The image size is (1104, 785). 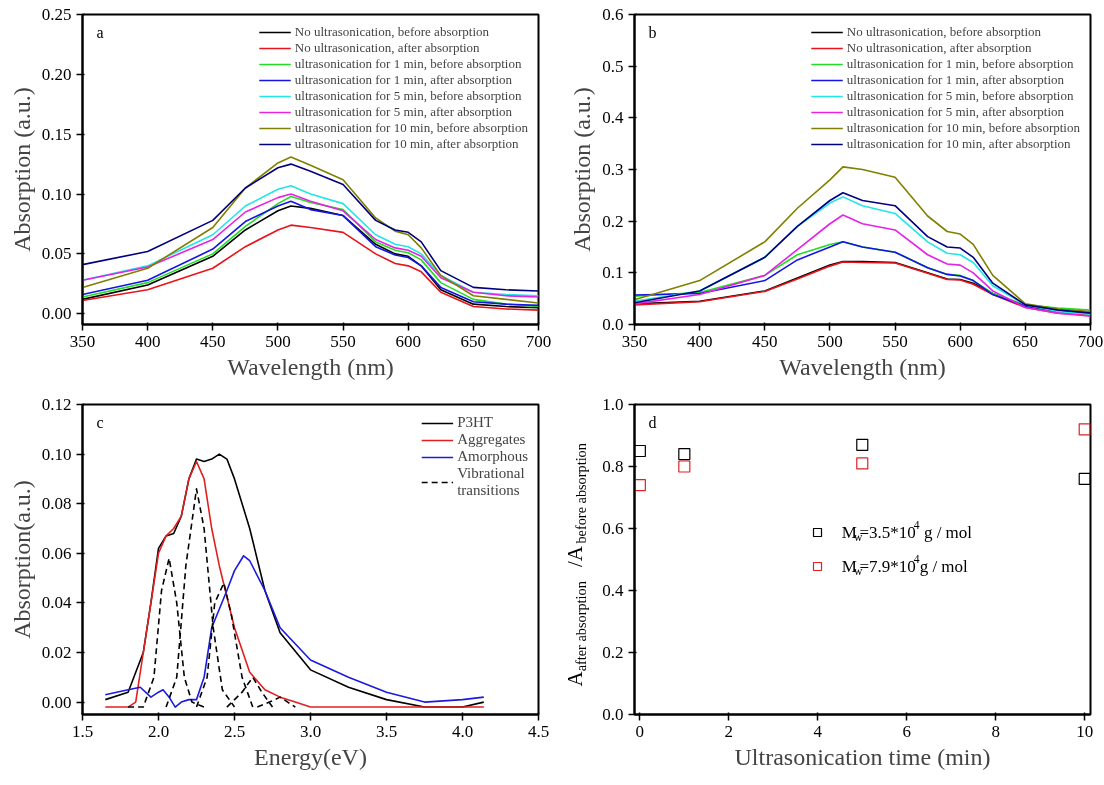 I want to click on x-axis-title: Energy(eV), so click(x=310, y=756).